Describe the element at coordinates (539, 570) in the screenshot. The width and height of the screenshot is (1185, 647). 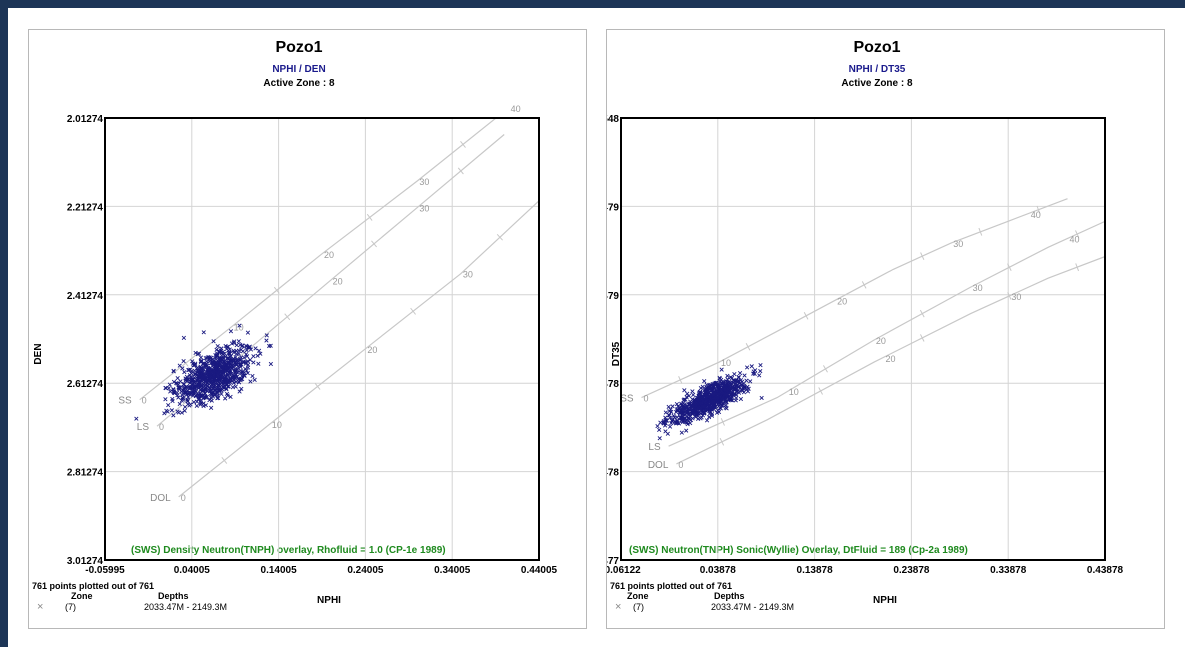
I see `x-tick-label: 0.44005` at that location.